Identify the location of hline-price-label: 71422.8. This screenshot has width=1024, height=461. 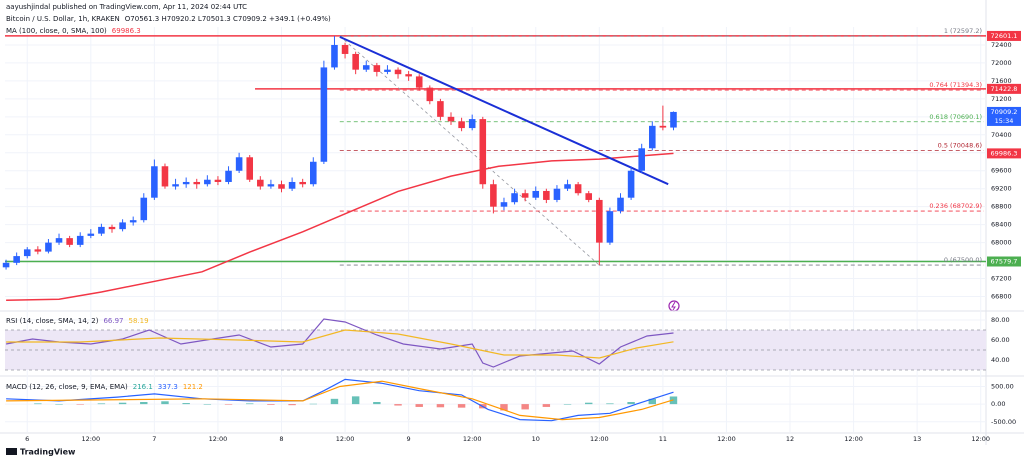
(1004, 89).